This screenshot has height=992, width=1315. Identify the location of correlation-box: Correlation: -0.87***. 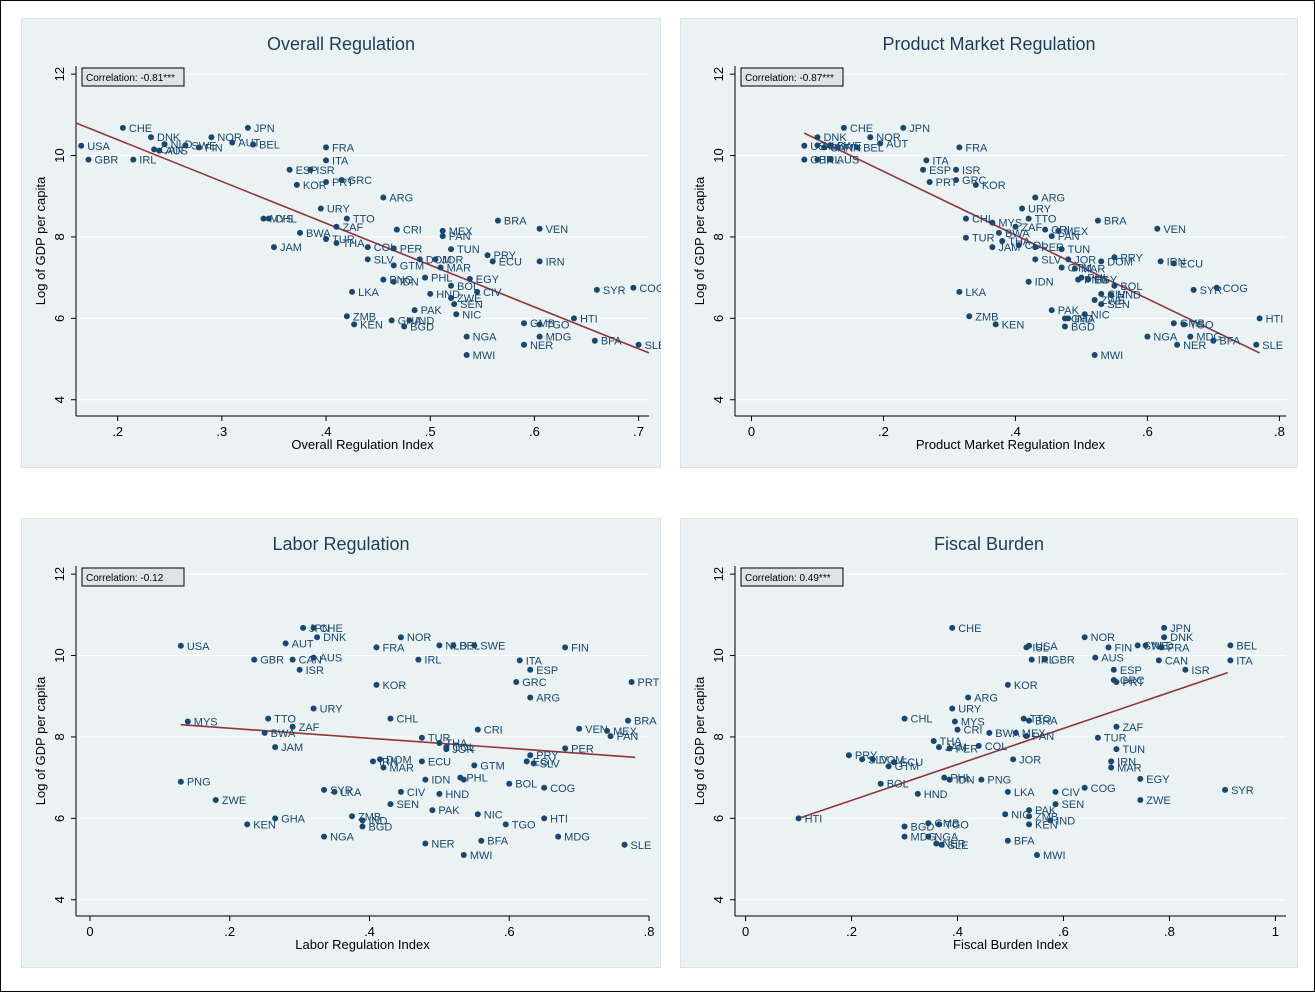
(792, 77).